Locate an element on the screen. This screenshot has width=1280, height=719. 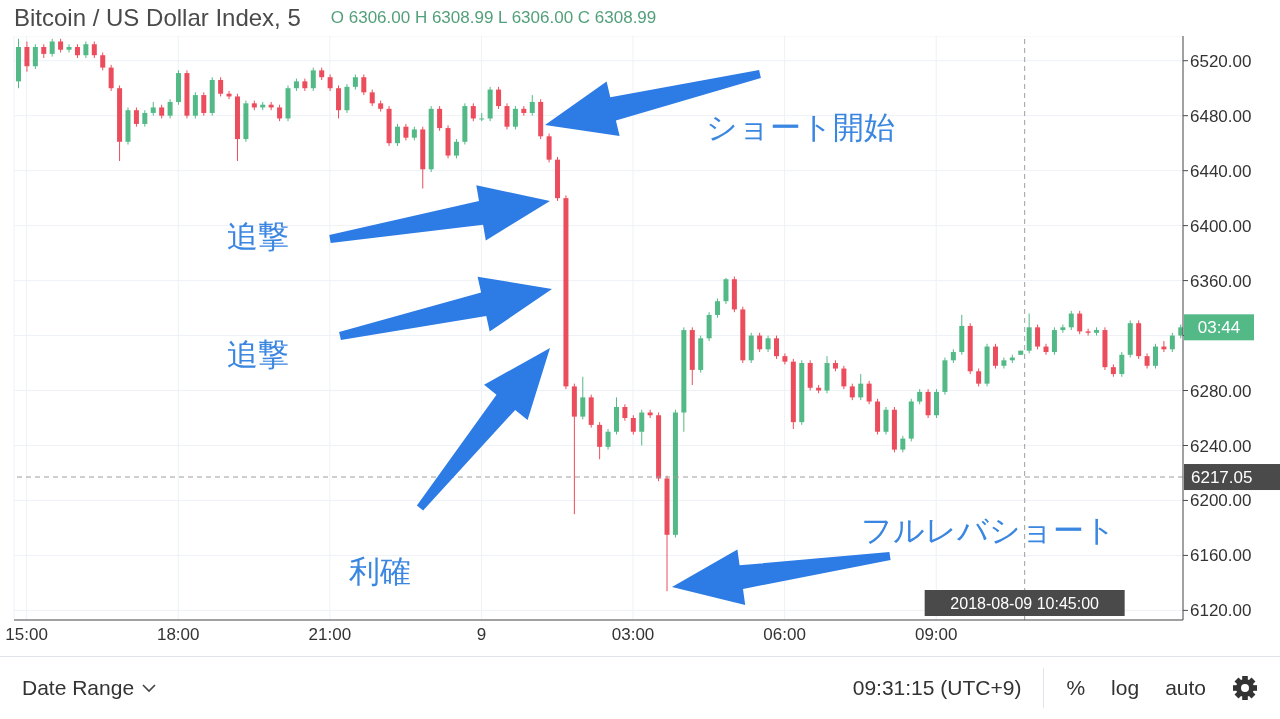
chart-title: Bitcoin / US Dollar Index, 5 is located at coordinates (157, 18).